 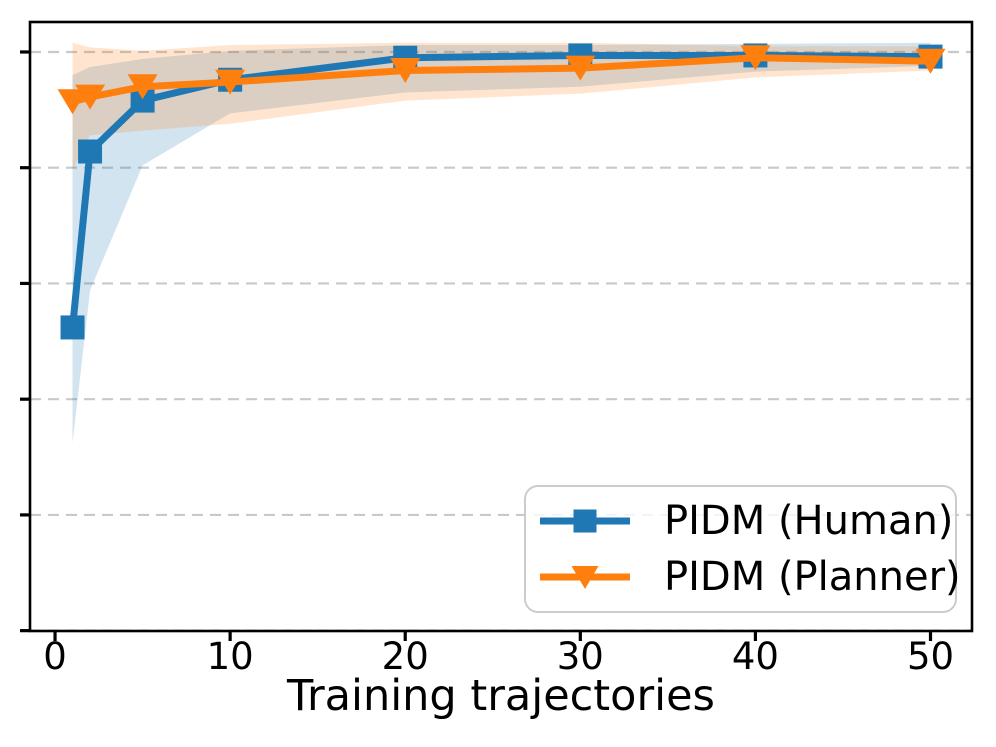 What do you see at coordinates (405, 656) in the screenshot?
I see `x-tick-label: 20` at bounding box center [405, 656].